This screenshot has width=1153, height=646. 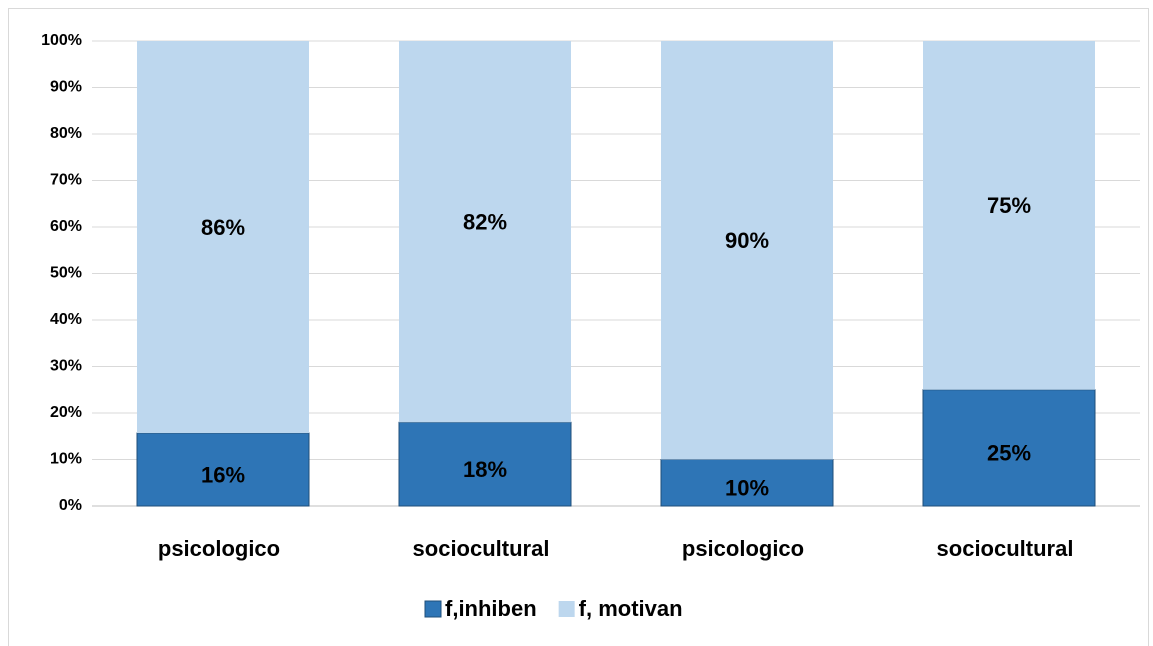 I want to click on data-label: 25%, so click(x=1009, y=453).